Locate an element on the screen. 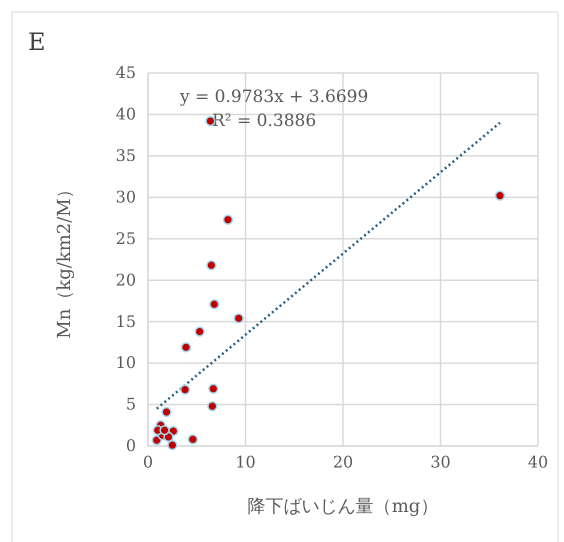 This screenshot has height=542, width=564. y-tick-label: 25 is located at coordinates (126, 238).